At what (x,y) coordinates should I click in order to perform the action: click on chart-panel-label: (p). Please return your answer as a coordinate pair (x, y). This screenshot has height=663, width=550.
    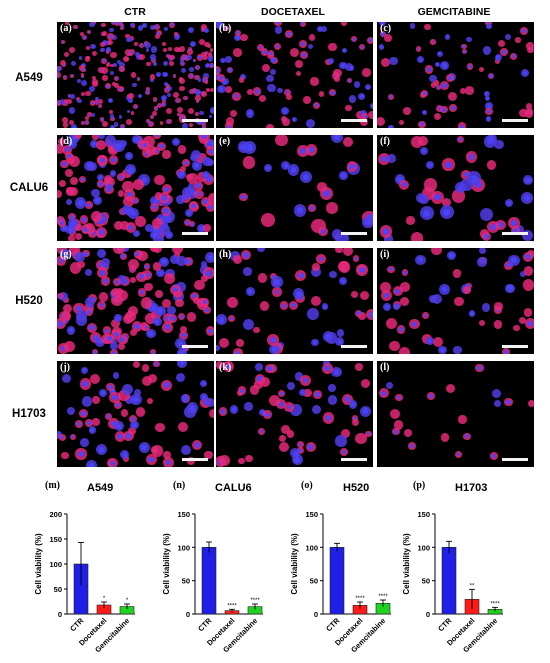
    Looking at the image, I should click on (419, 485).